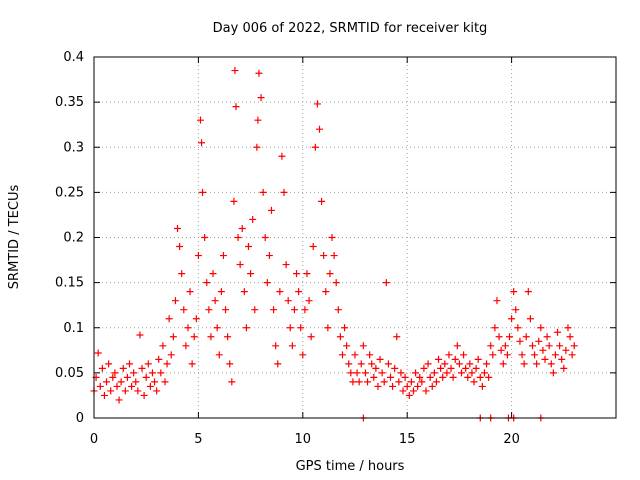 The image size is (640, 480). Describe the element at coordinates (198, 439) in the screenshot. I see `x-tick-label: 5` at that location.